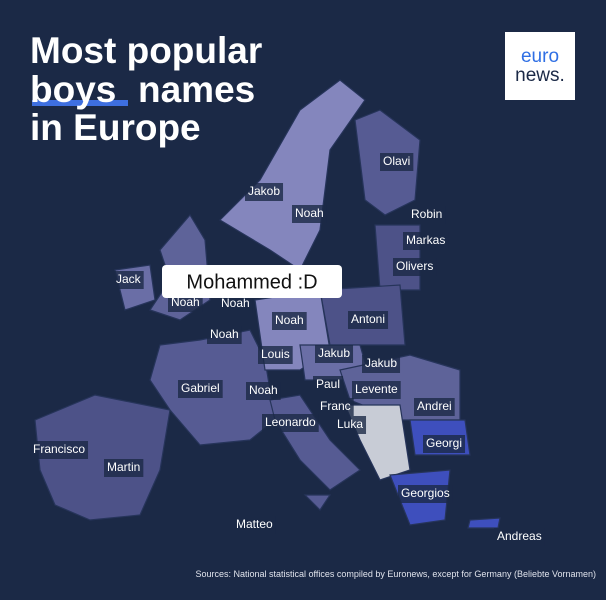 This screenshot has width=606, height=600. I want to click on country-label: Louis, so click(275, 354).